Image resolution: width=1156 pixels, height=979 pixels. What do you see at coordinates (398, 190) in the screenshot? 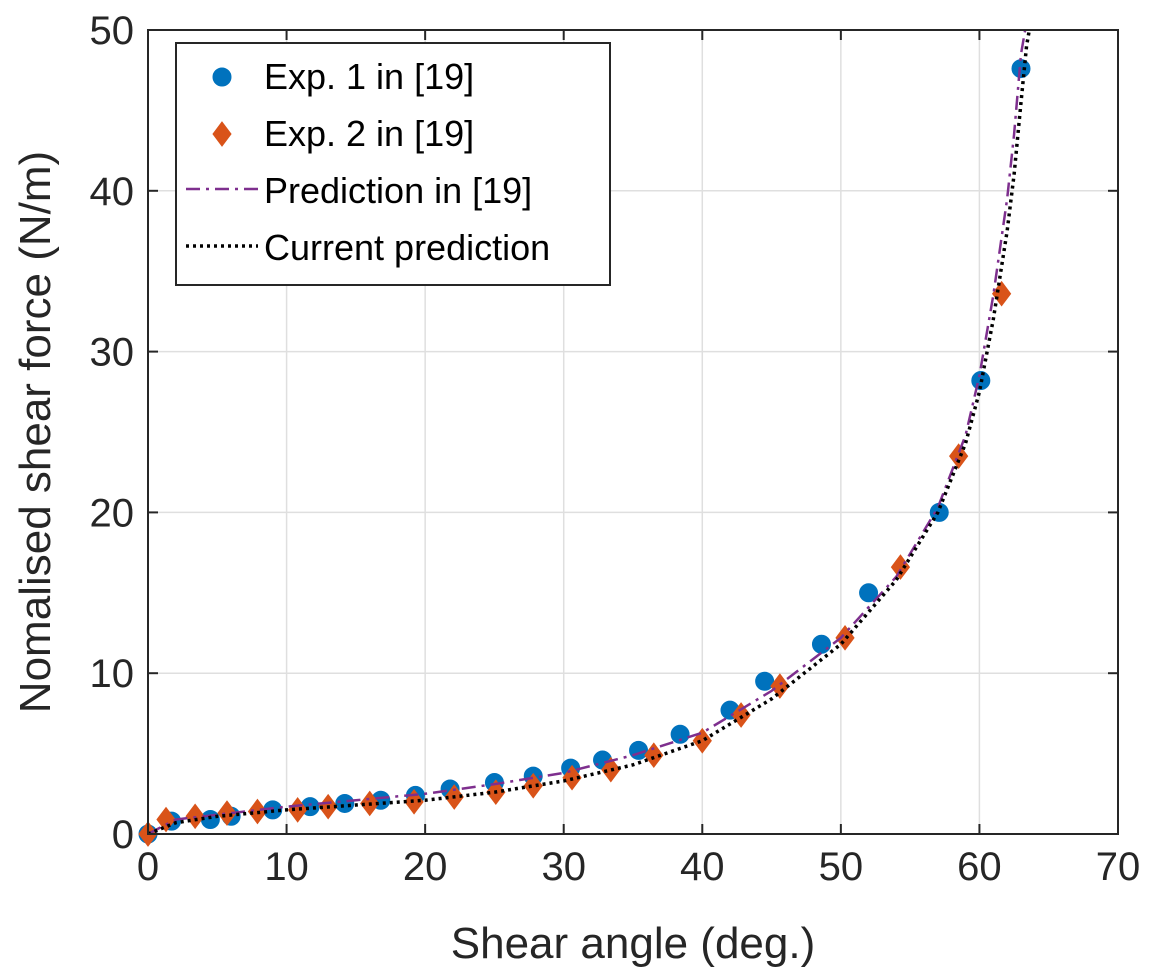
I see `legend-label: Prediction in [19]` at bounding box center [398, 190].